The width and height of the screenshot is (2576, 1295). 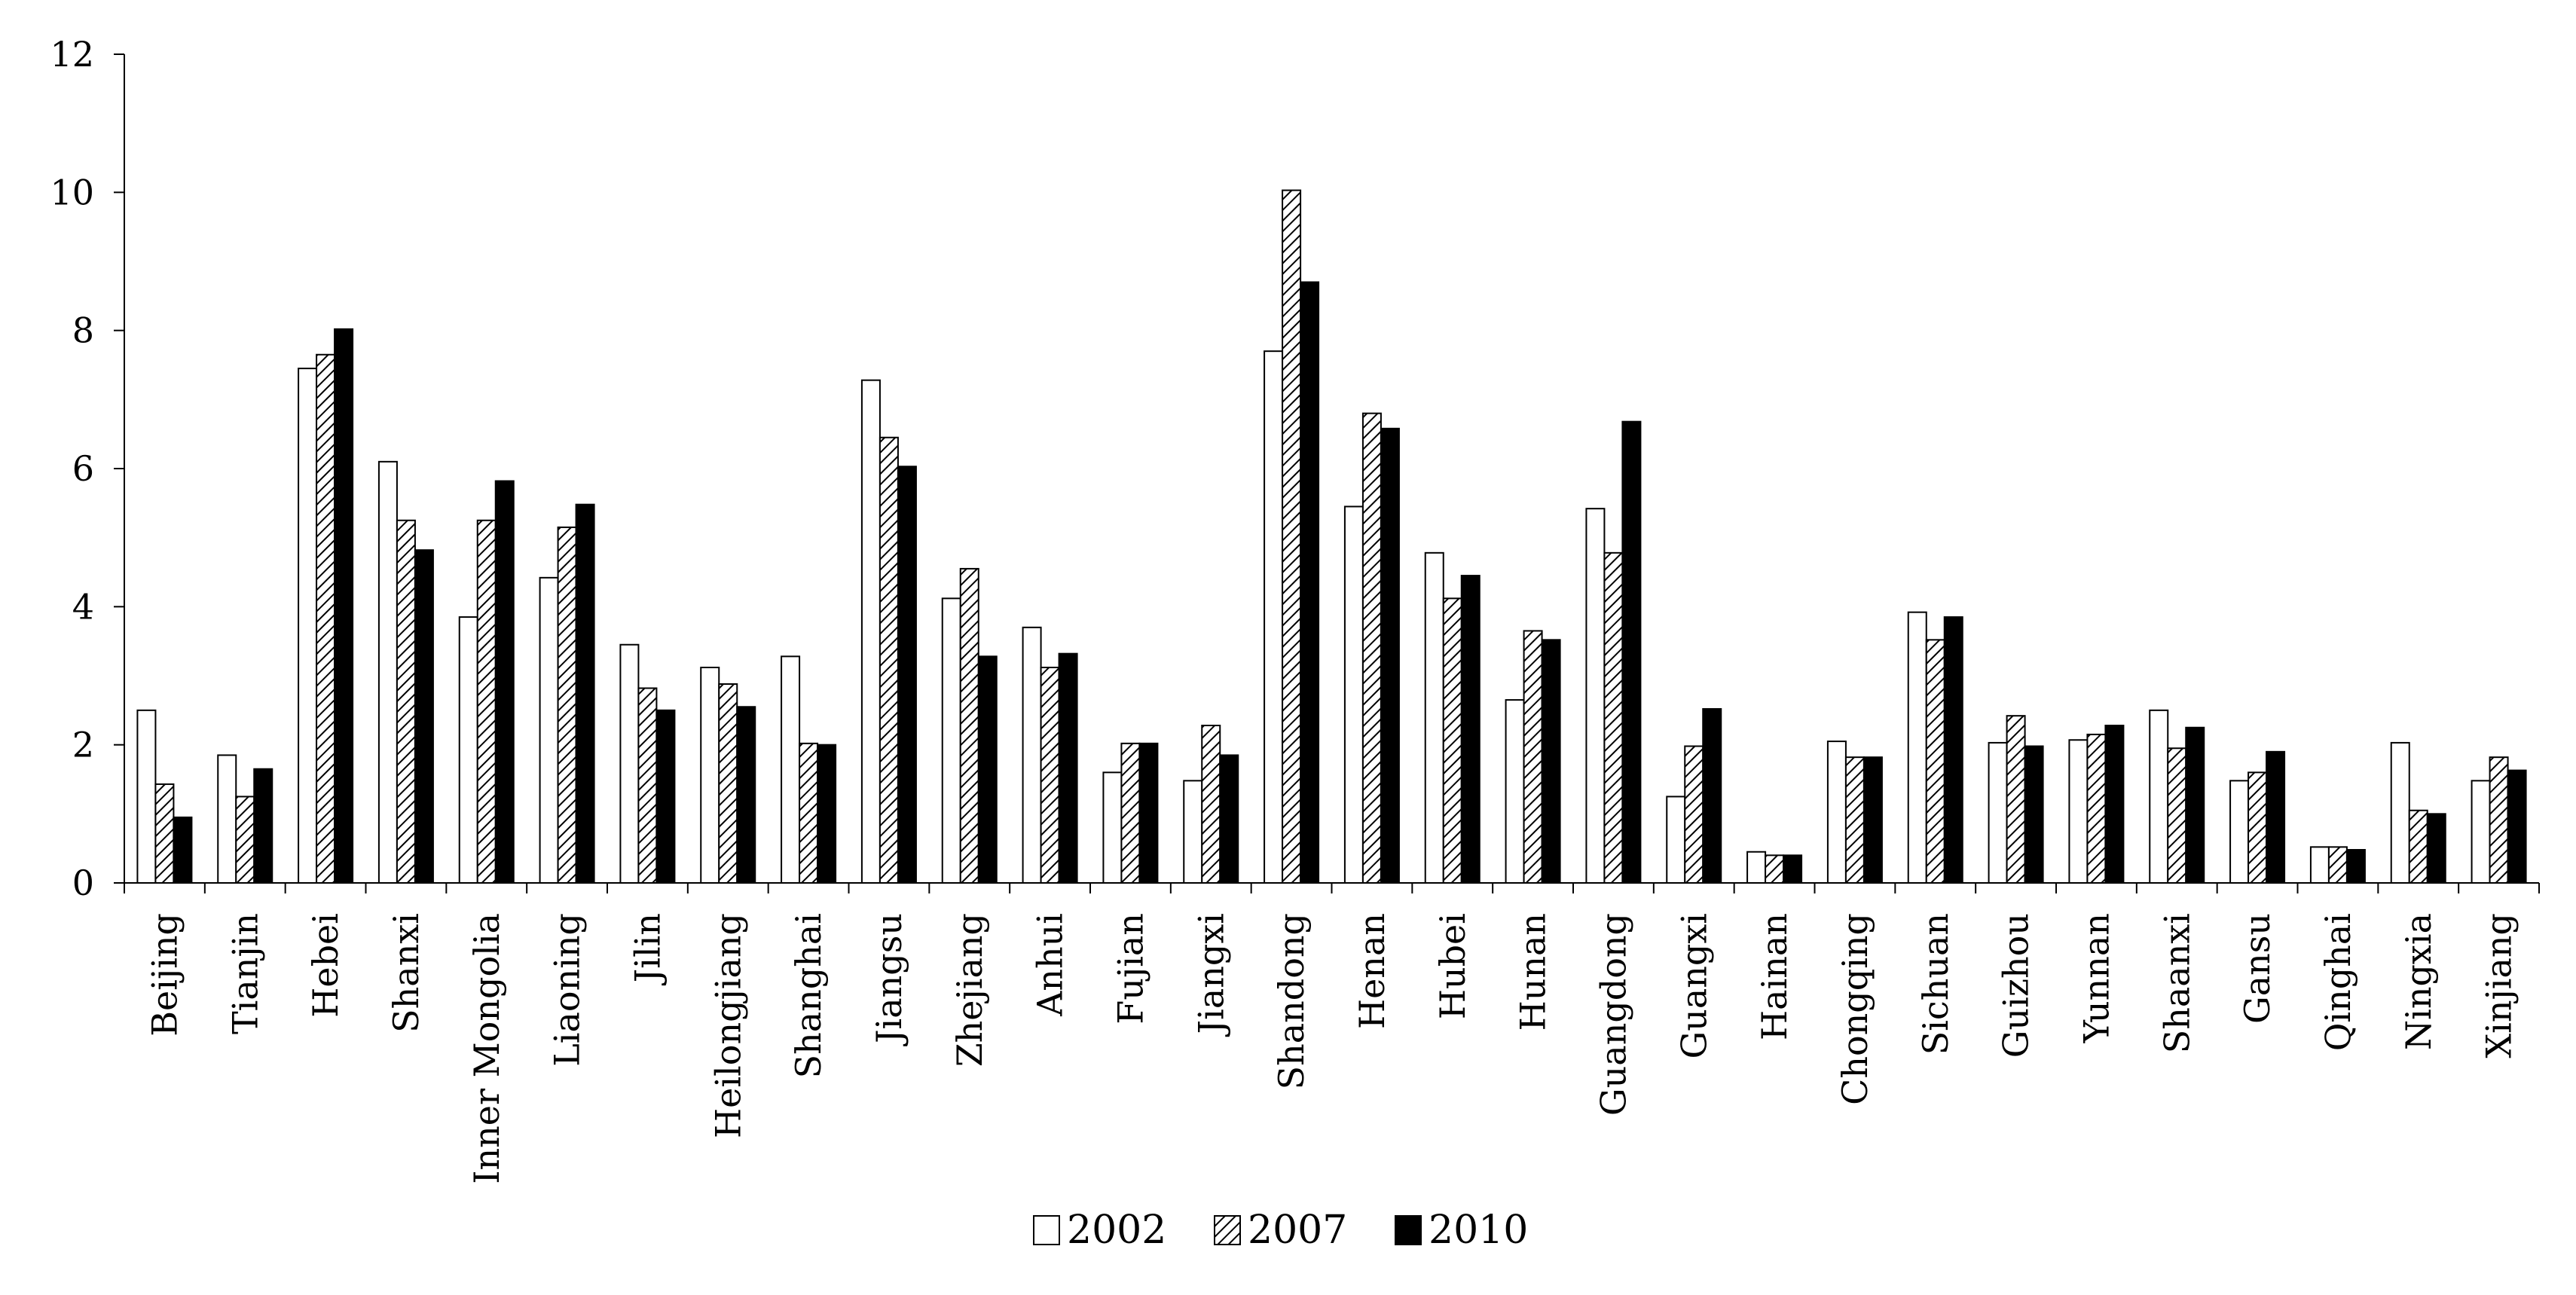 What do you see at coordinates (486, 701) in the screenshot?
I see `bar-2007-inner-mongolia` at bounding box center [486, 701].